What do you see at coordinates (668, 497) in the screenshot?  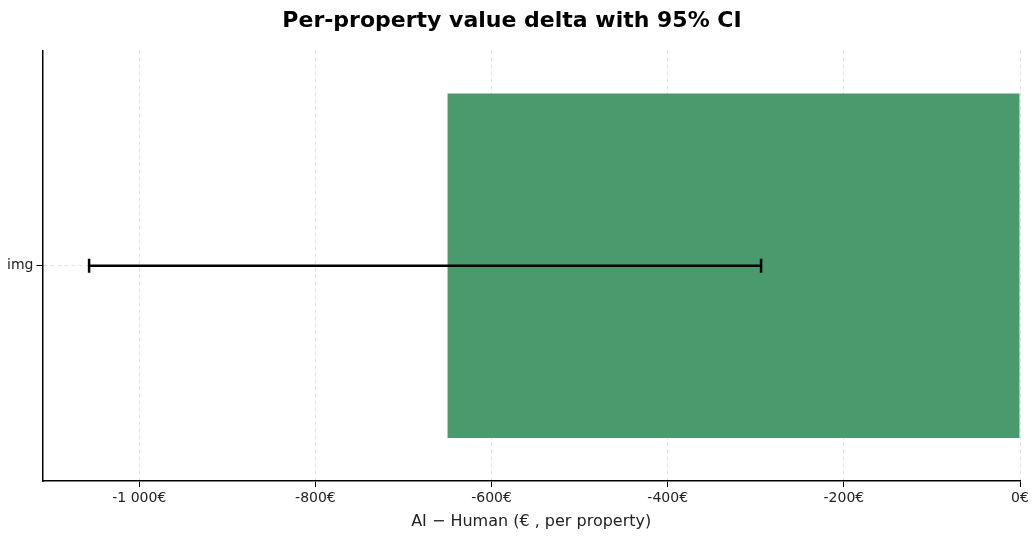 I see `x-tick-label: -400€` at bounding box center [668, 497].